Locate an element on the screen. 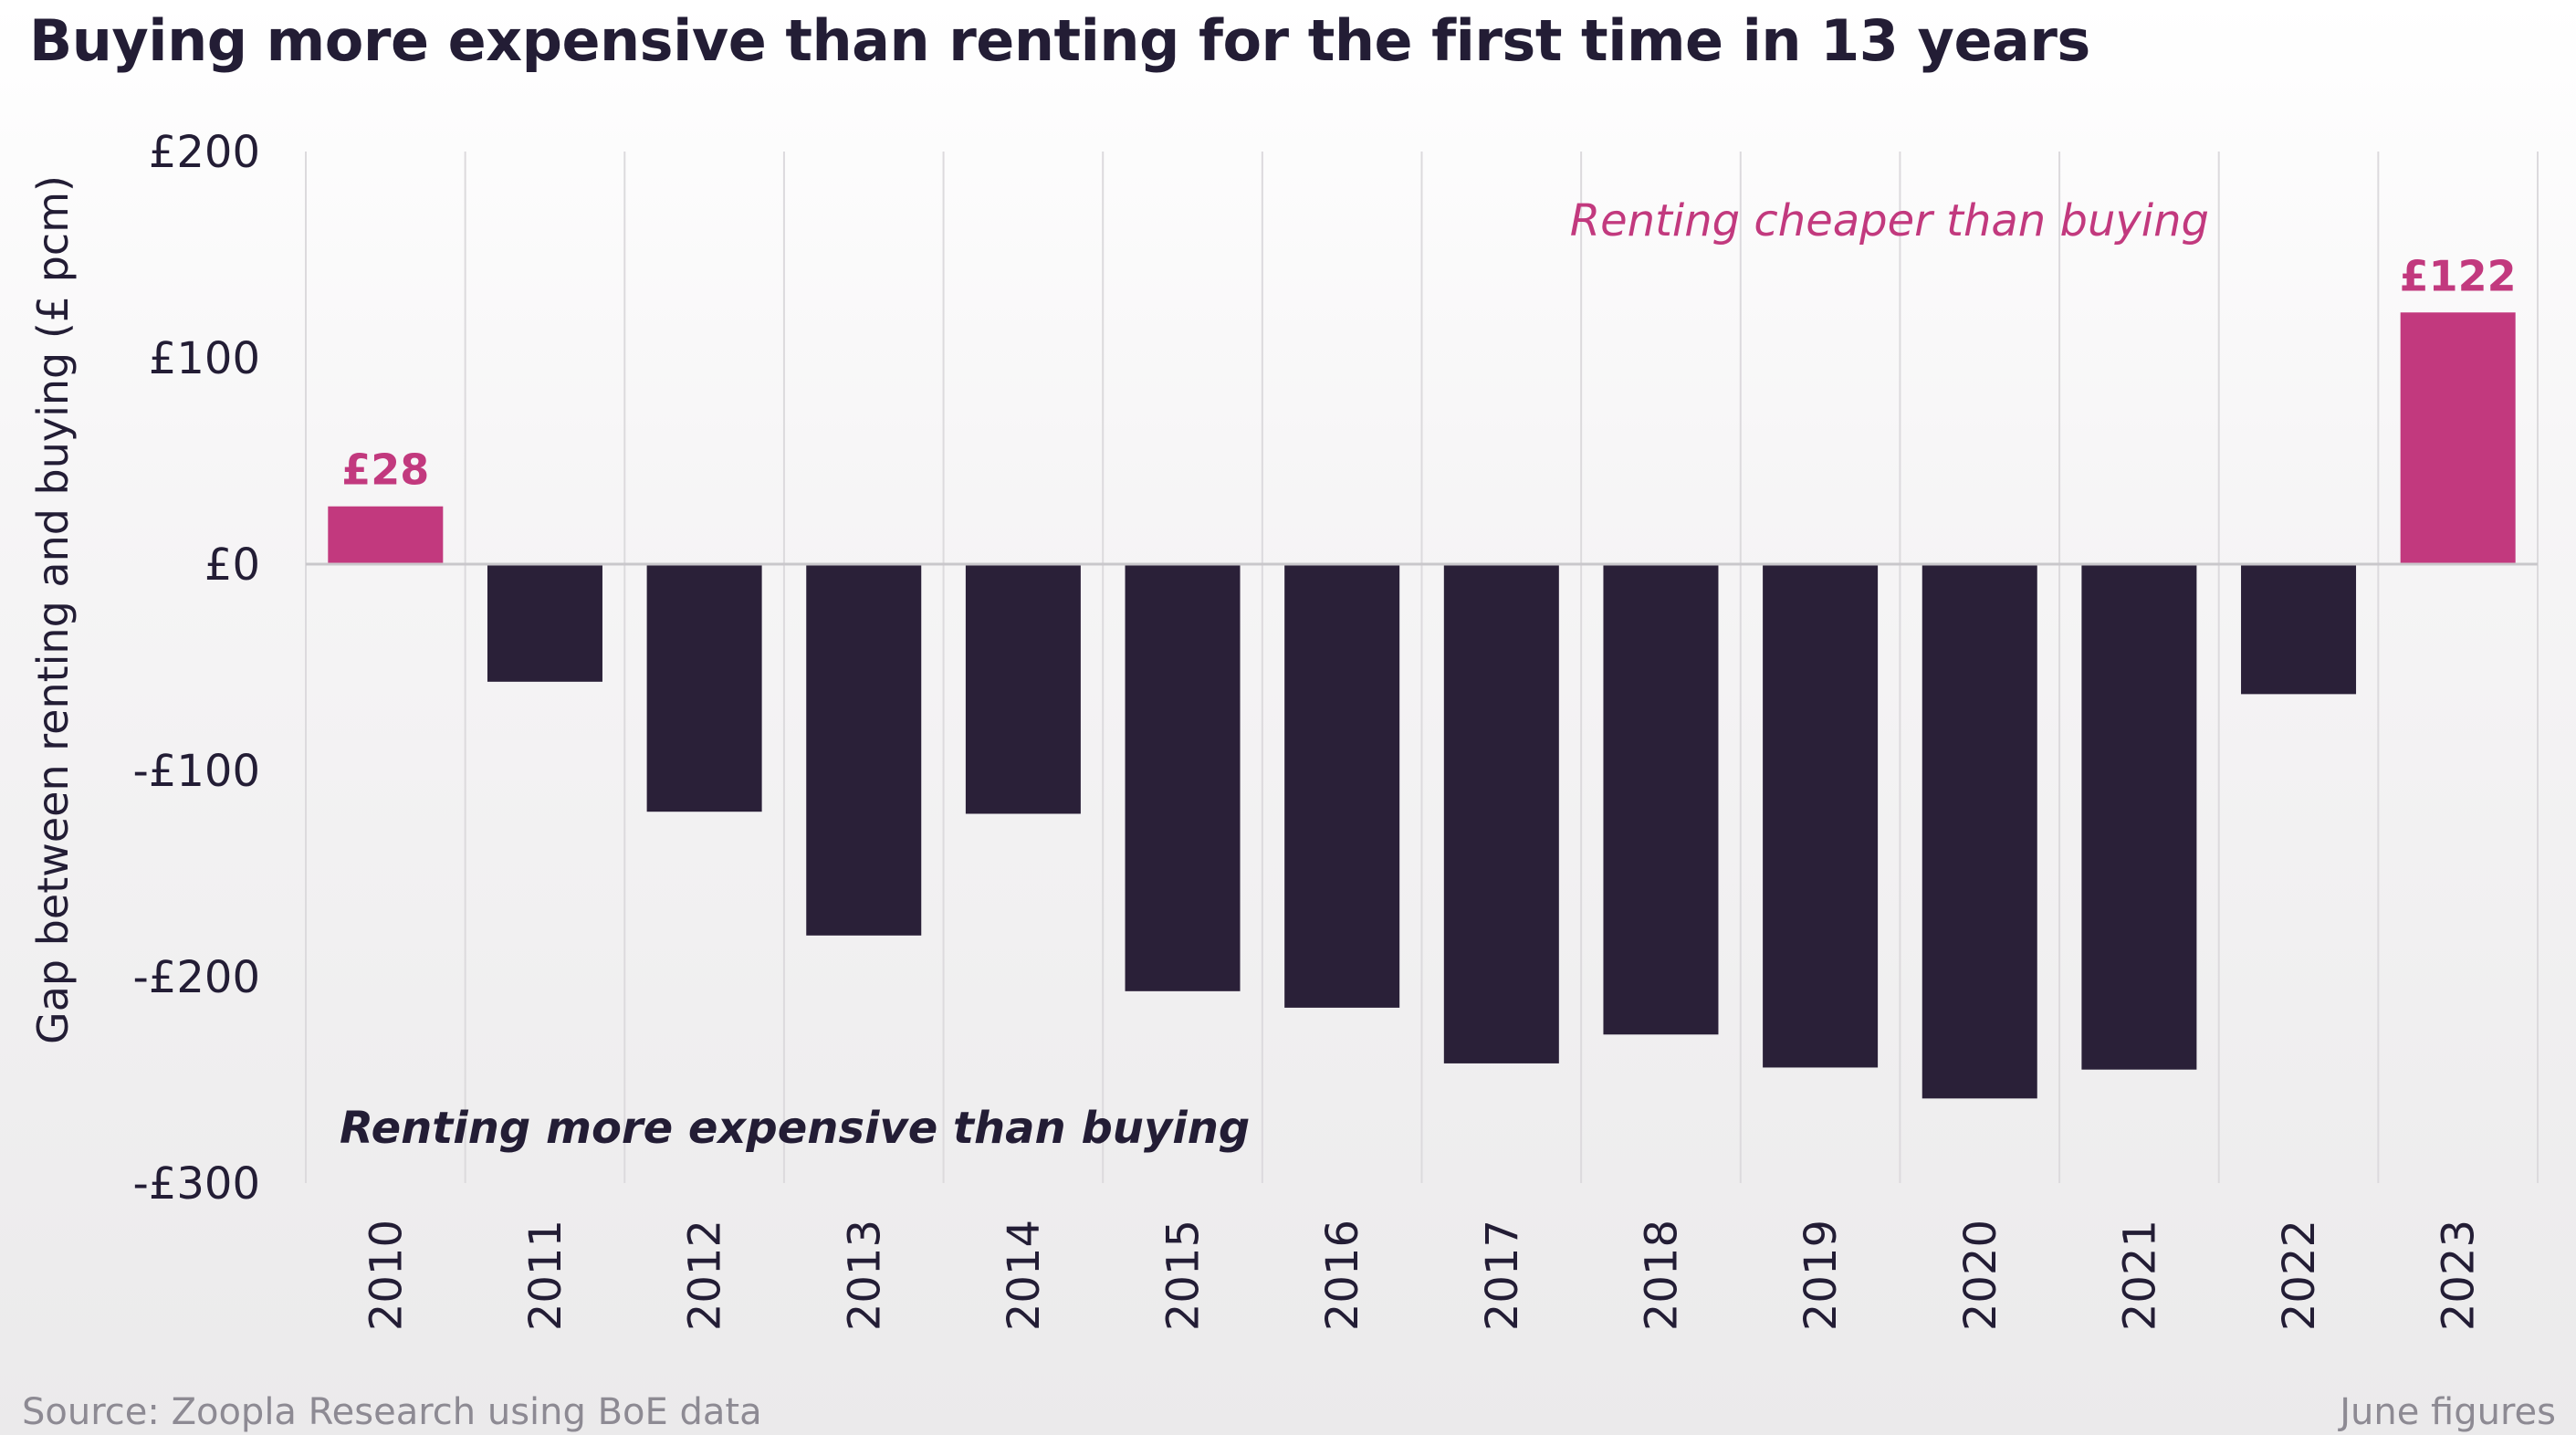 This screenshot has width=2576, height=1435. y-tick-label: £100 is located at coordinates (204, 358).